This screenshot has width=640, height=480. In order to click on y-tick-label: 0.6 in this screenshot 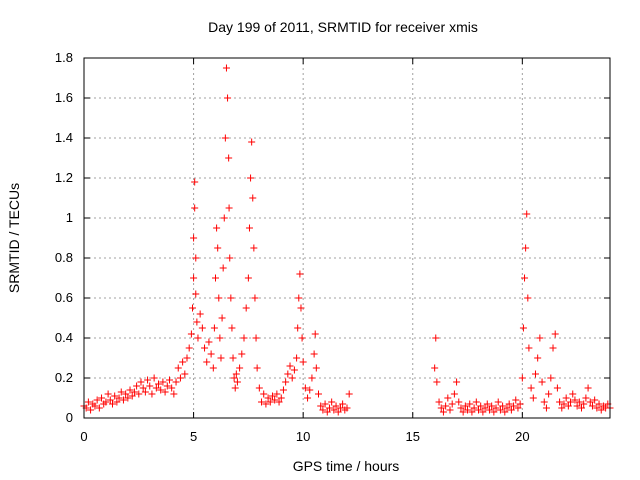, I will do `click(64, 297)`.